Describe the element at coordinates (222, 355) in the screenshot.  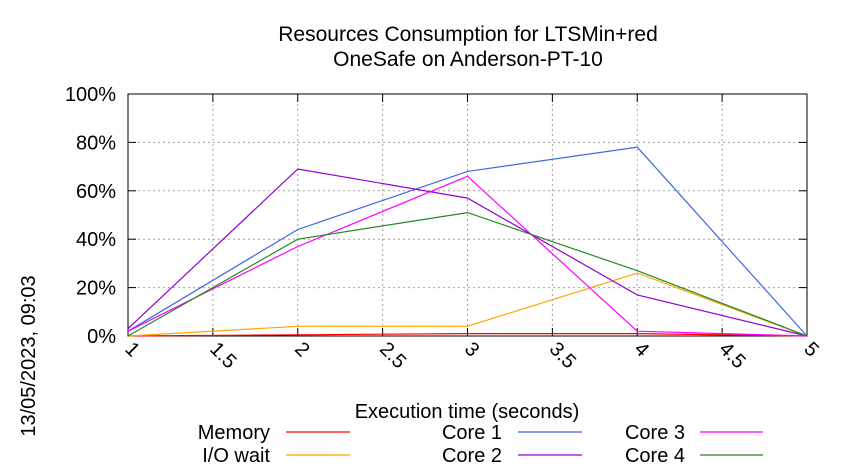
I see `x-tick-label: 1.5` at that location.